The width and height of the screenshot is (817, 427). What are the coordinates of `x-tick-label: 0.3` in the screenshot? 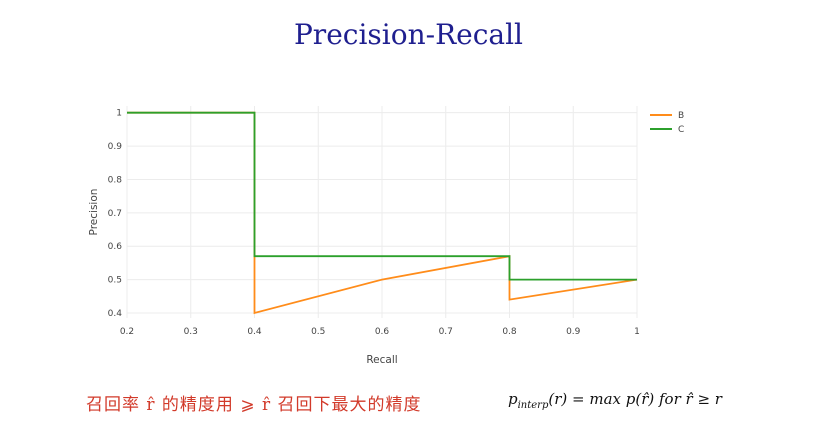 It's located at (191, 332).